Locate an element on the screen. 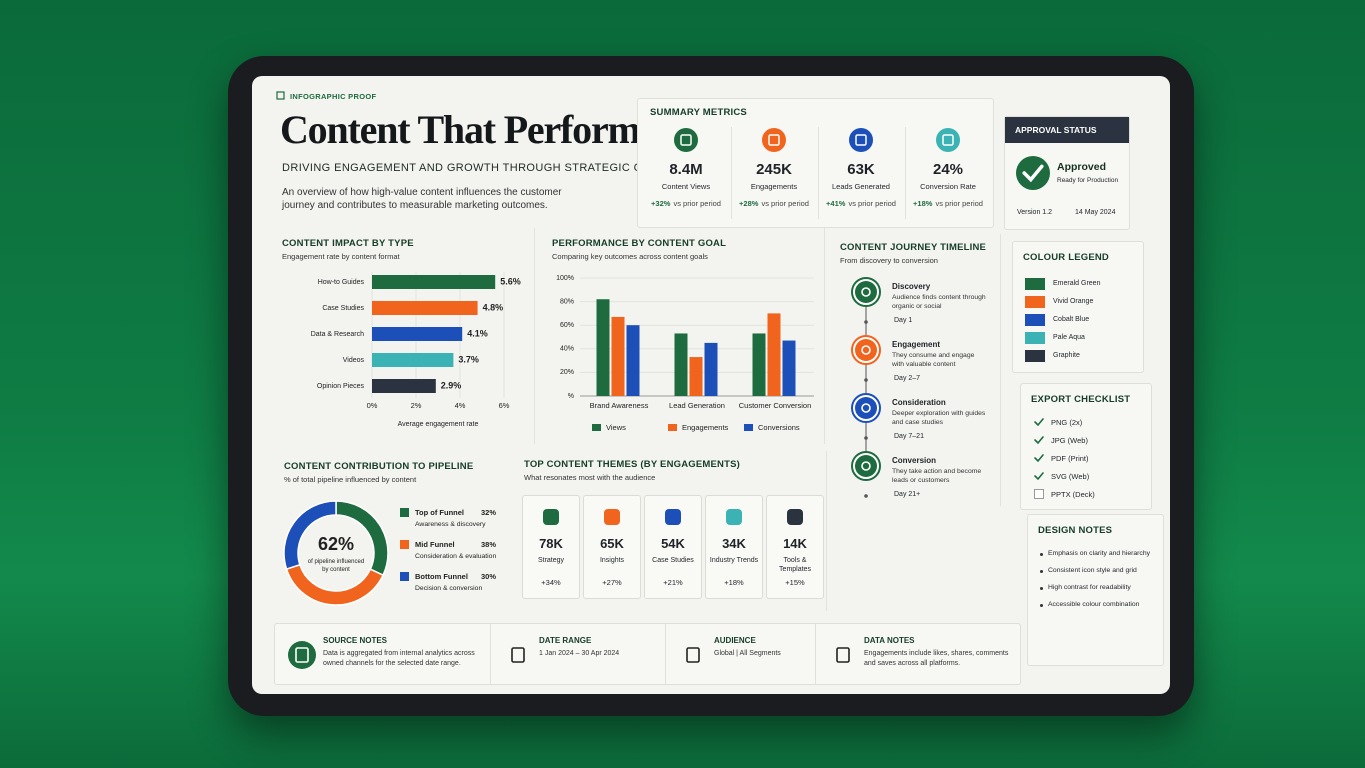 The width and height of the screenshot is (1365, 768). footer-icon is located at coordinates (302, 655).